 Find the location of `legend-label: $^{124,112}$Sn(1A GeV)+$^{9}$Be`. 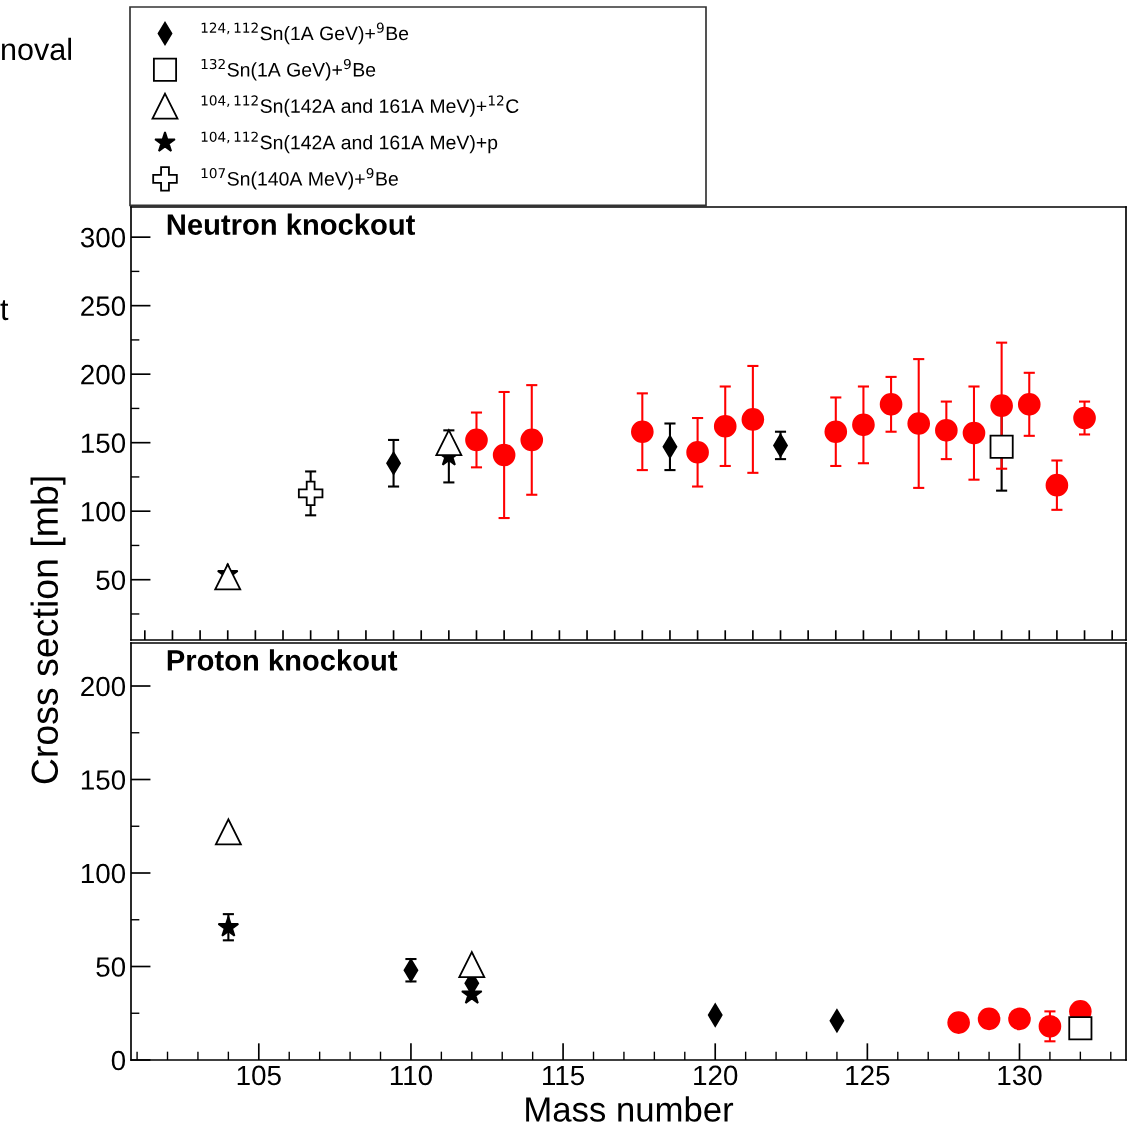

legend-label: $^{124,112}$Sn(1A GeV)+$^{9}$Be is located at coordinates (305, 33).